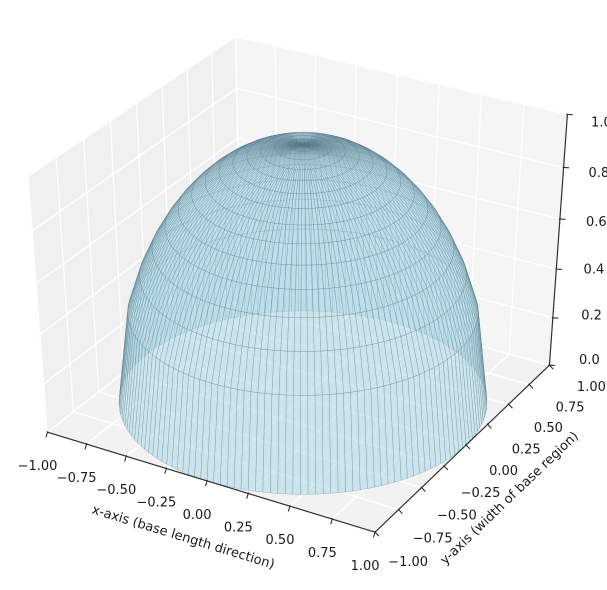 This screenshot has height=590, width=607. Describe the element at coordinates (457, 516) in the screenshot. I see `y-tick-label: −0.50` at that location.